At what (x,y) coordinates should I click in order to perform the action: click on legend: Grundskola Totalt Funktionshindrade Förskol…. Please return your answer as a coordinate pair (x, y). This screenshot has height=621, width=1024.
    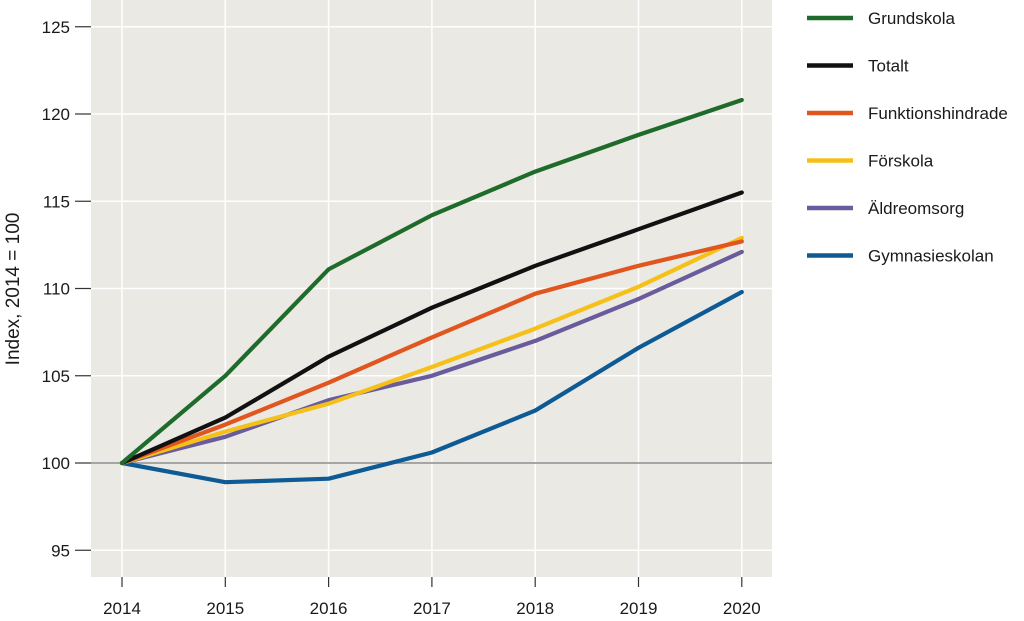
    Looking at the image, I should click on (907, 137).